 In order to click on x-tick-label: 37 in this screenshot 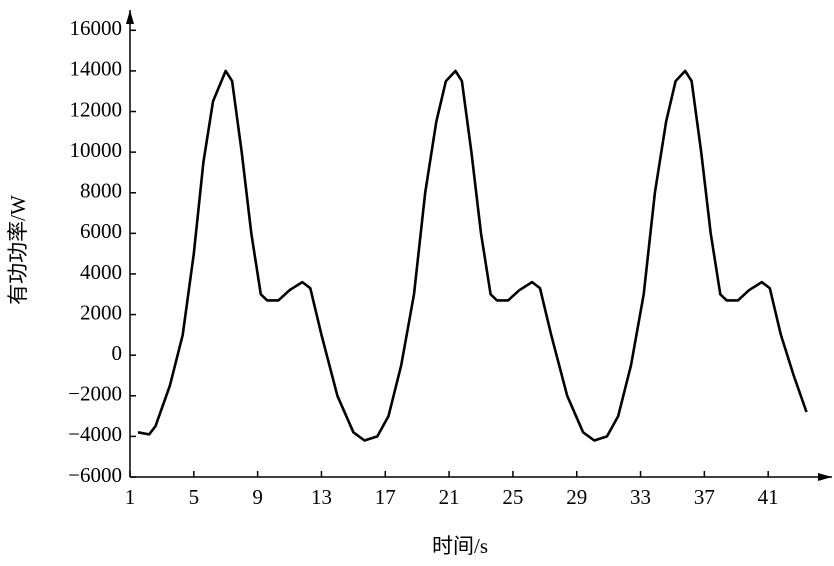, I will do `click(704, 497)`.